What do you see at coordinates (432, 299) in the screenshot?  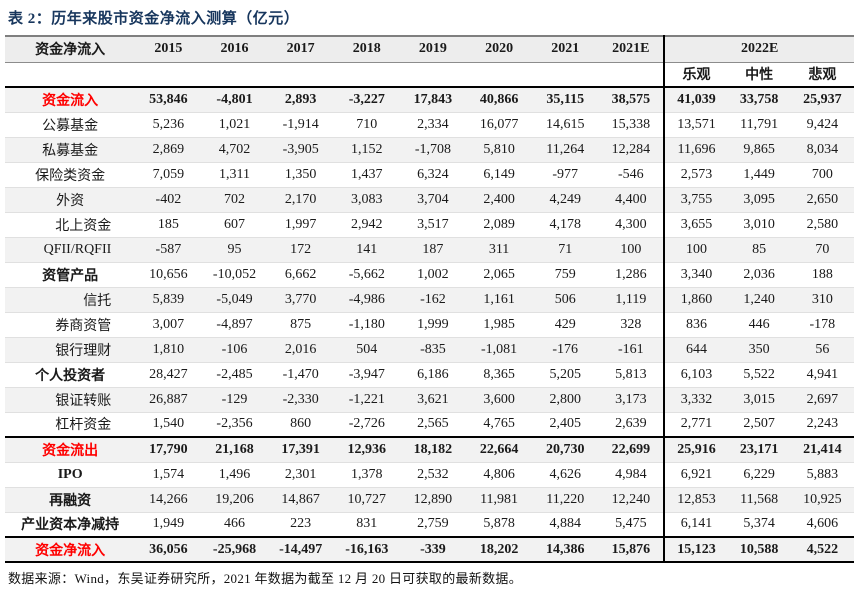 I see `cell: -162` at bounding box center [432, 299].